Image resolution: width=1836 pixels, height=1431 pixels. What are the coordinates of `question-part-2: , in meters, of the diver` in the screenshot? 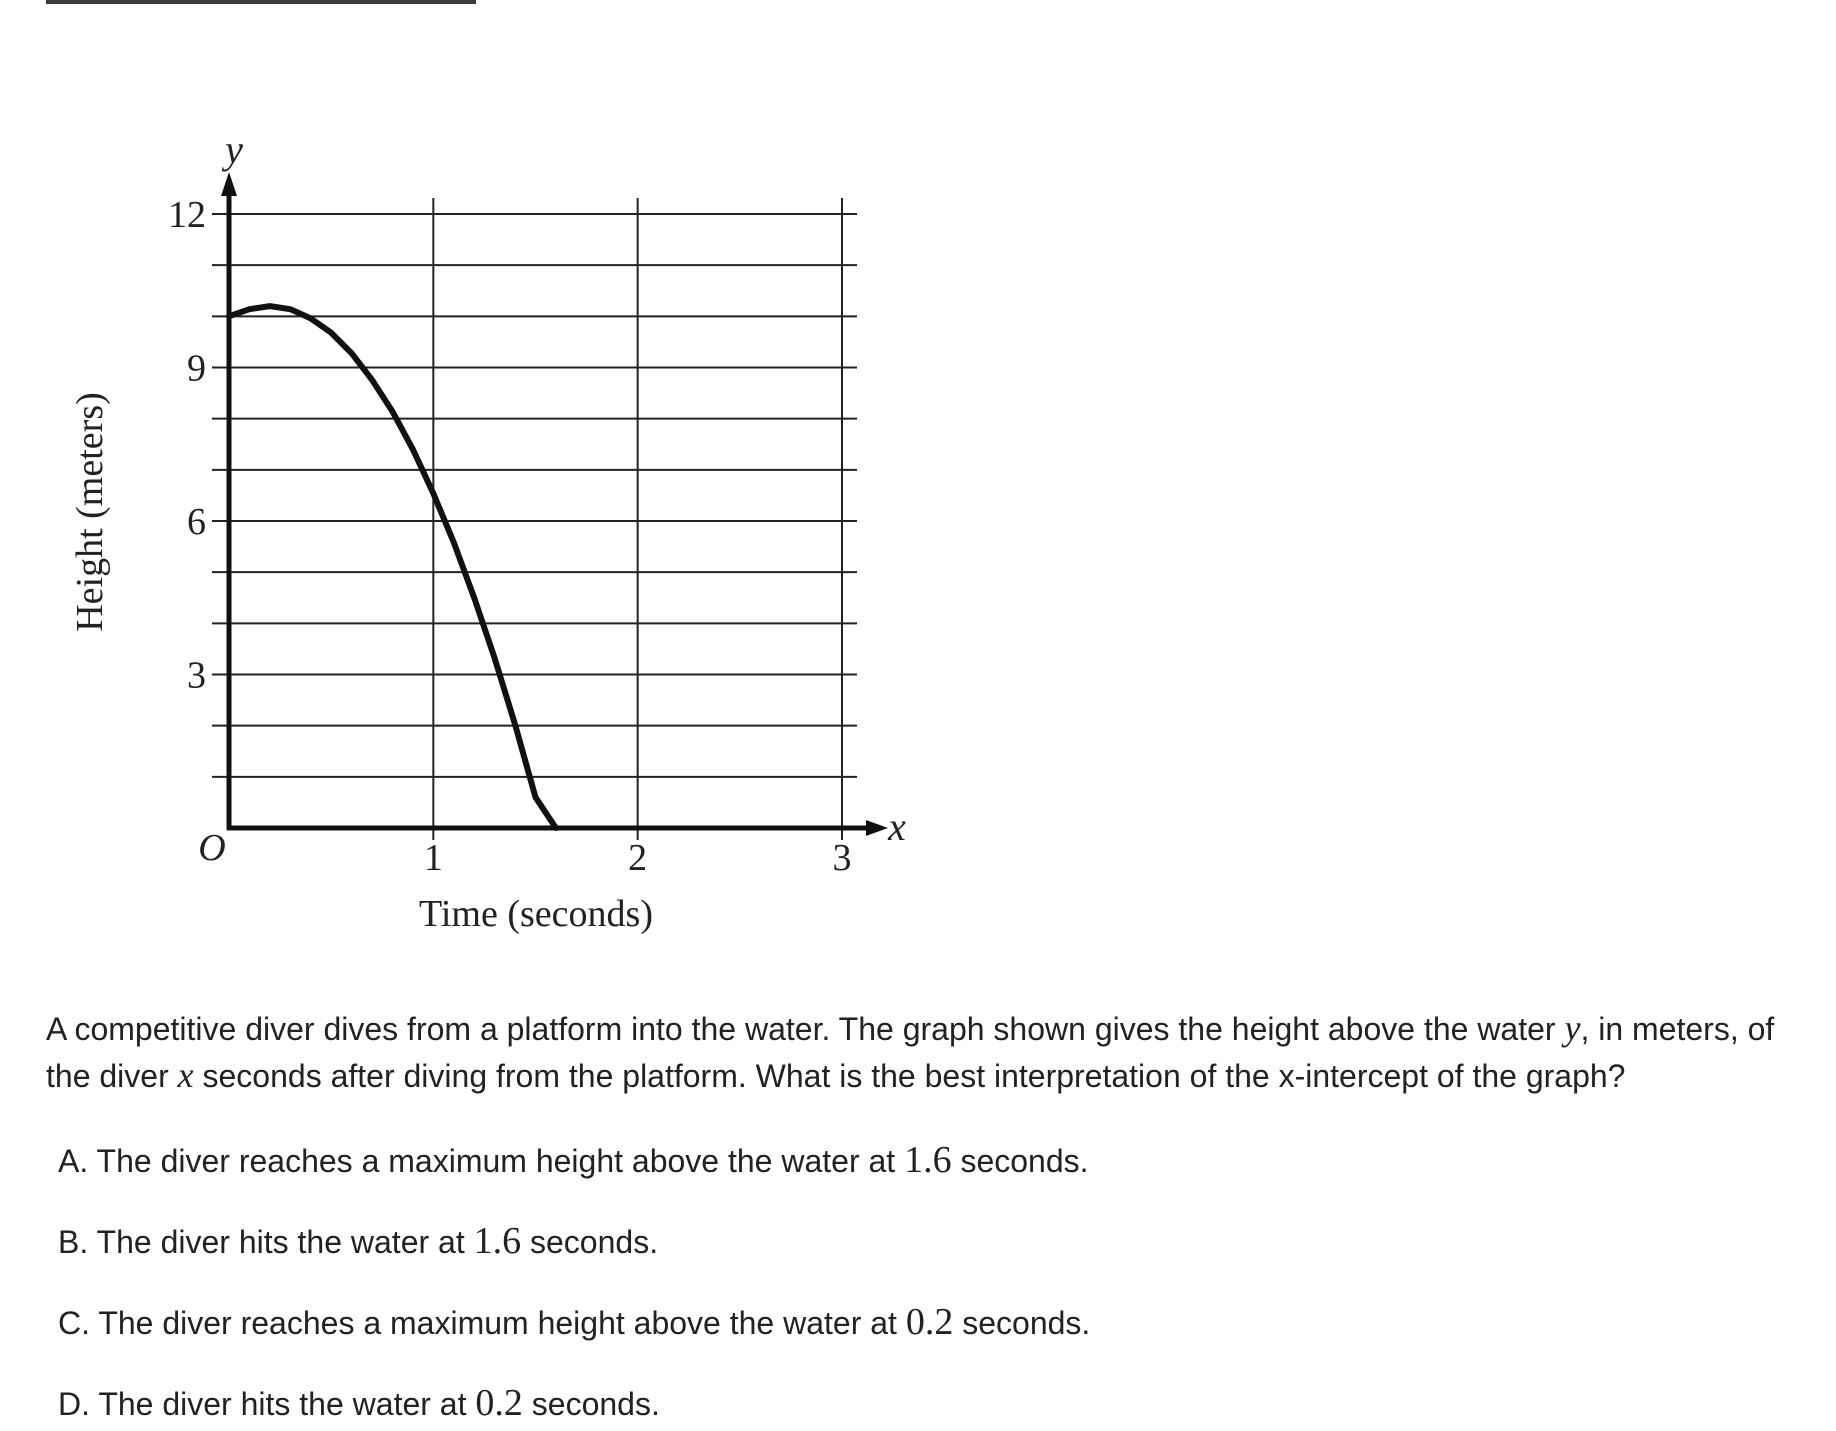 It's located at (910, 1052).